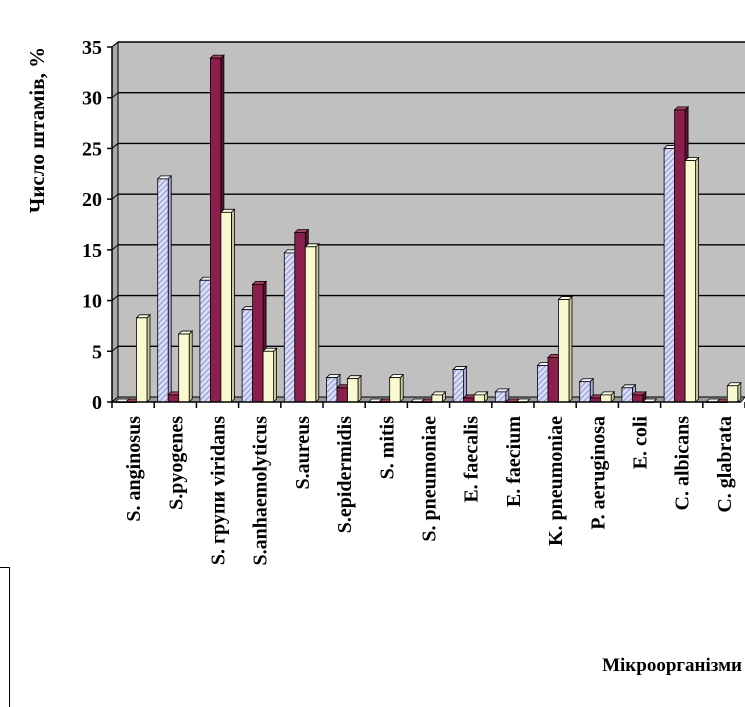 This screenshot has height=707, width=745. What do you see at coordinates (641, 443) in the screenshot?
I see `x-tick-label: E. coli` at bounding box center [641, 443].